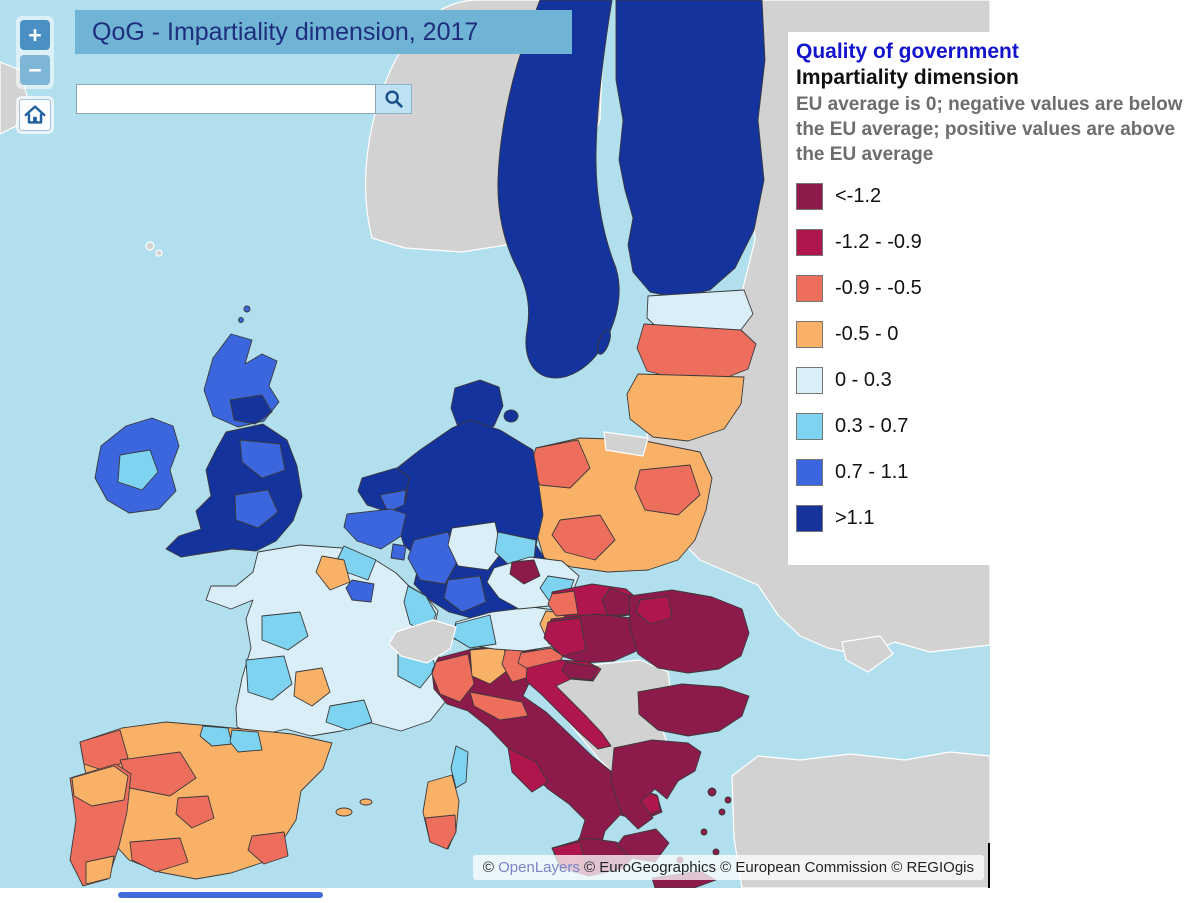 The width and height of the screenshot is (1200, 903). Describe the element at coordinates (867, 654) in the screenshot. I see `region-crimea` at that location.